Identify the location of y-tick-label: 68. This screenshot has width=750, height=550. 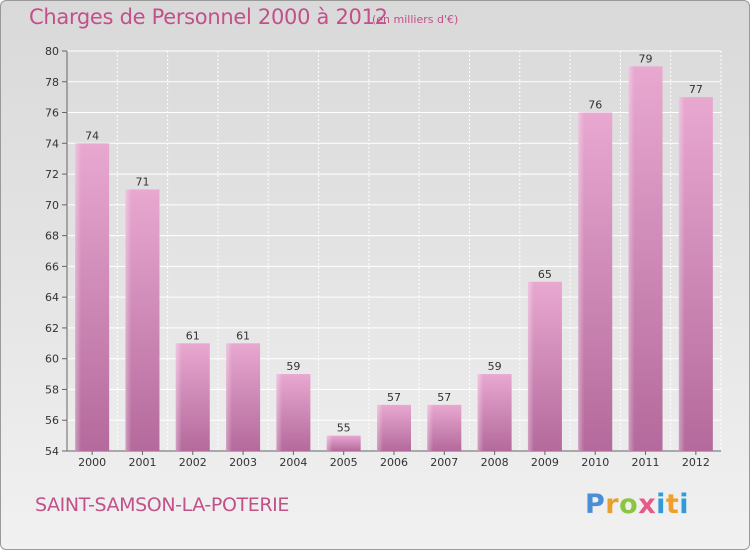
(52, 236).